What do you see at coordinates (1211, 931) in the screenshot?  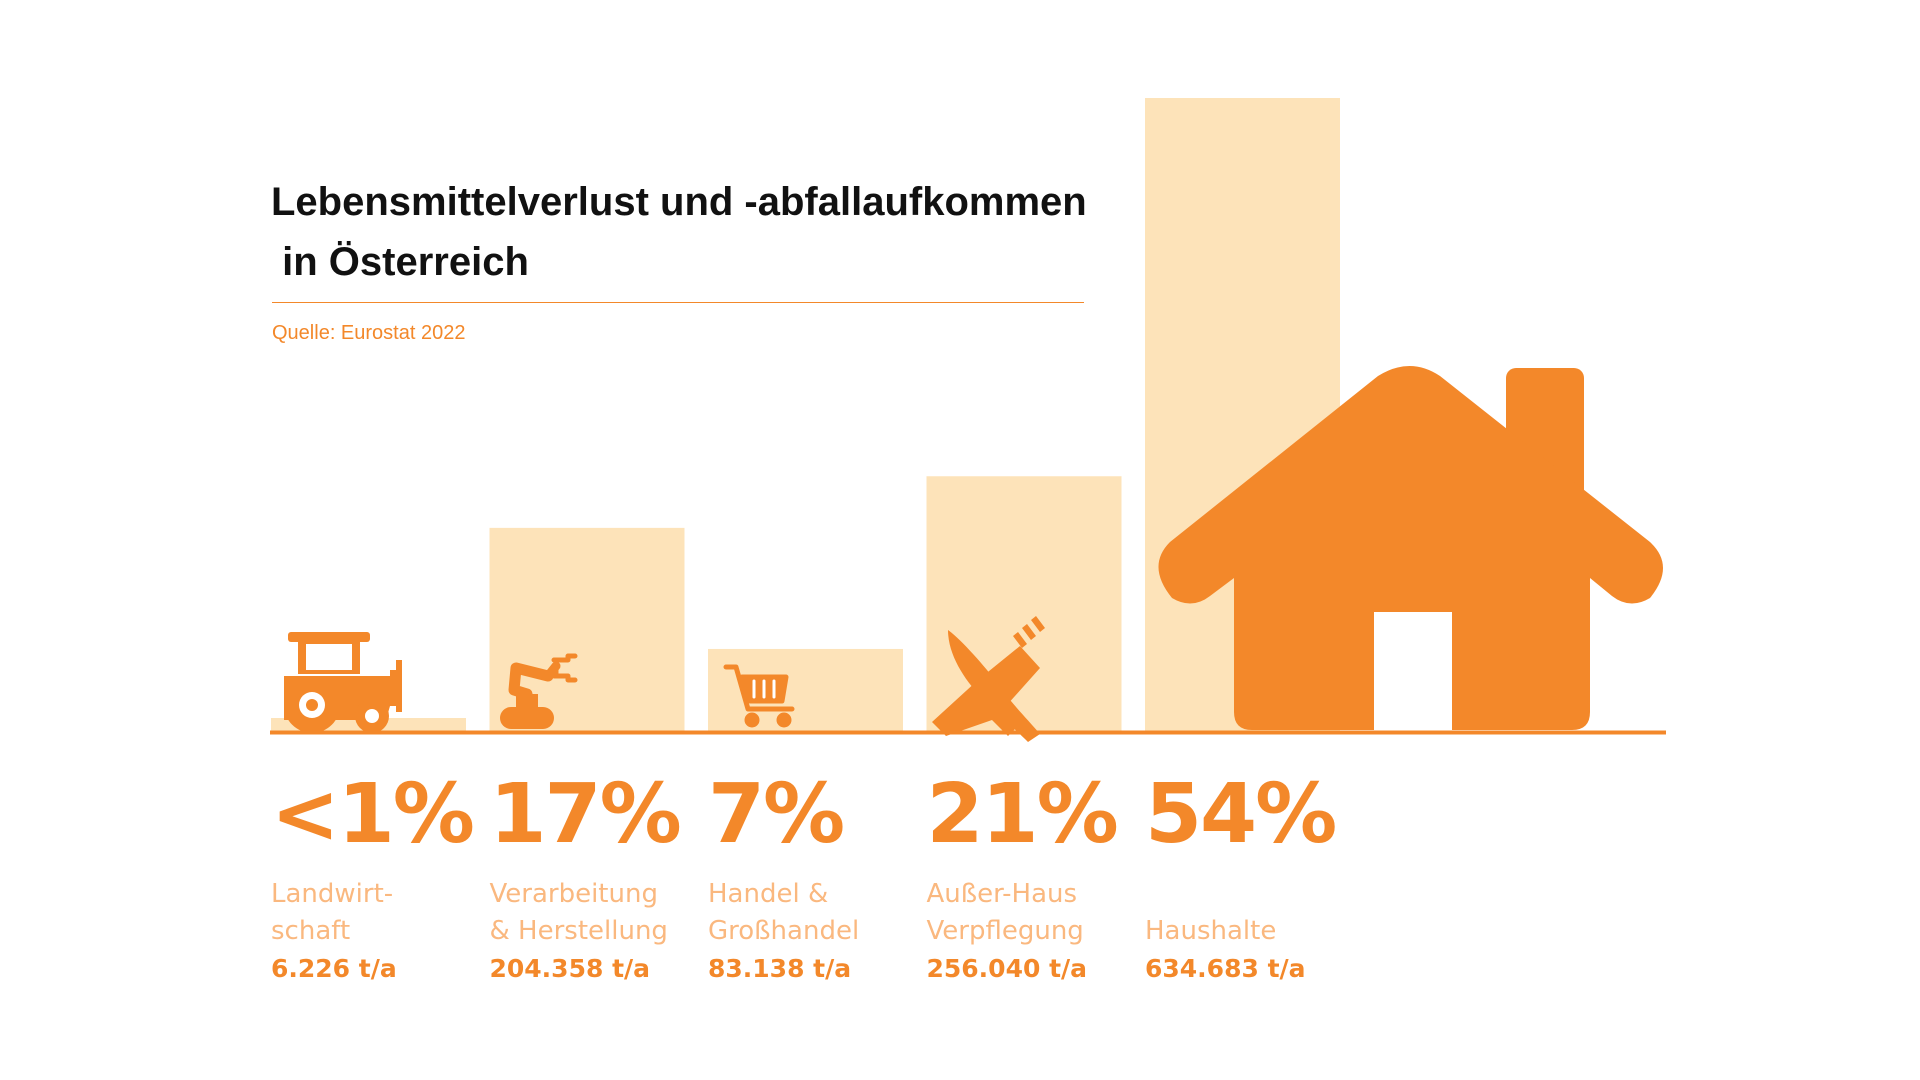 I see `category-label-line: Haushalte` at bounding box center [1211, 931].